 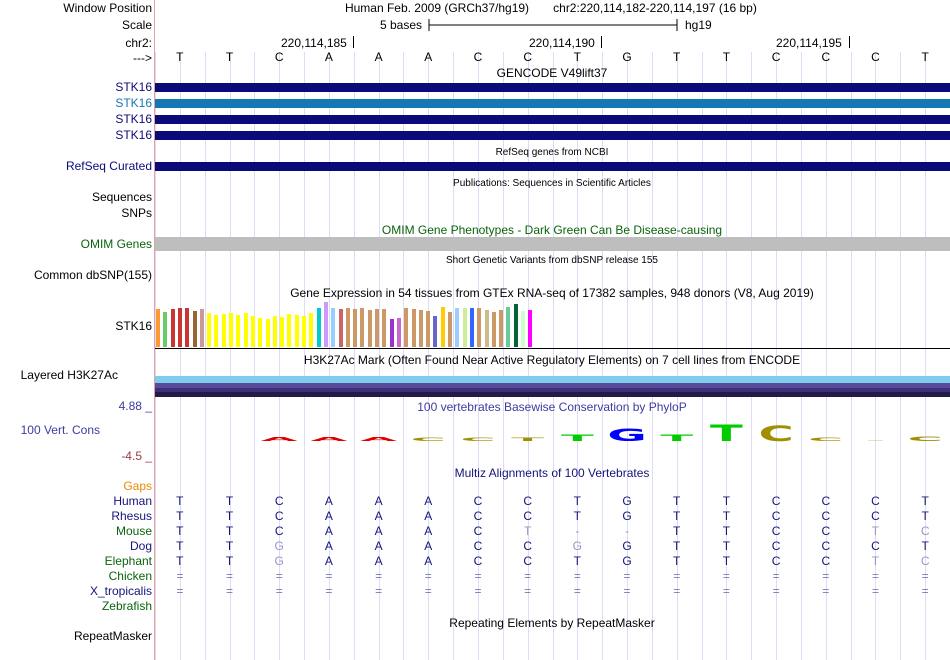 What do you see at coordinates (876, 440) in the screenshot?
I see `phylop-base: -` at bounding box center [876, 440].